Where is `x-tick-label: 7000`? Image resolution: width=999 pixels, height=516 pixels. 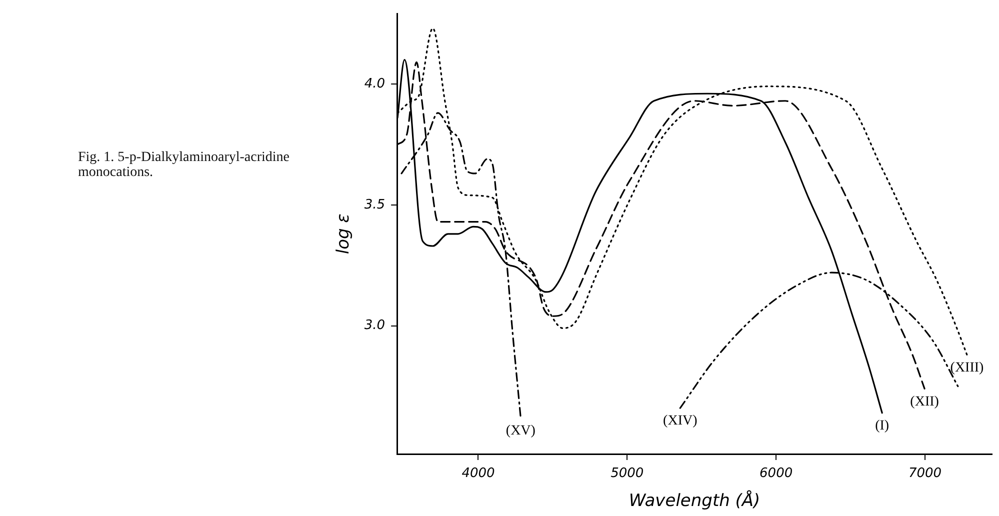
x-tick-label: 7000 is located at coordinates (925, 474).